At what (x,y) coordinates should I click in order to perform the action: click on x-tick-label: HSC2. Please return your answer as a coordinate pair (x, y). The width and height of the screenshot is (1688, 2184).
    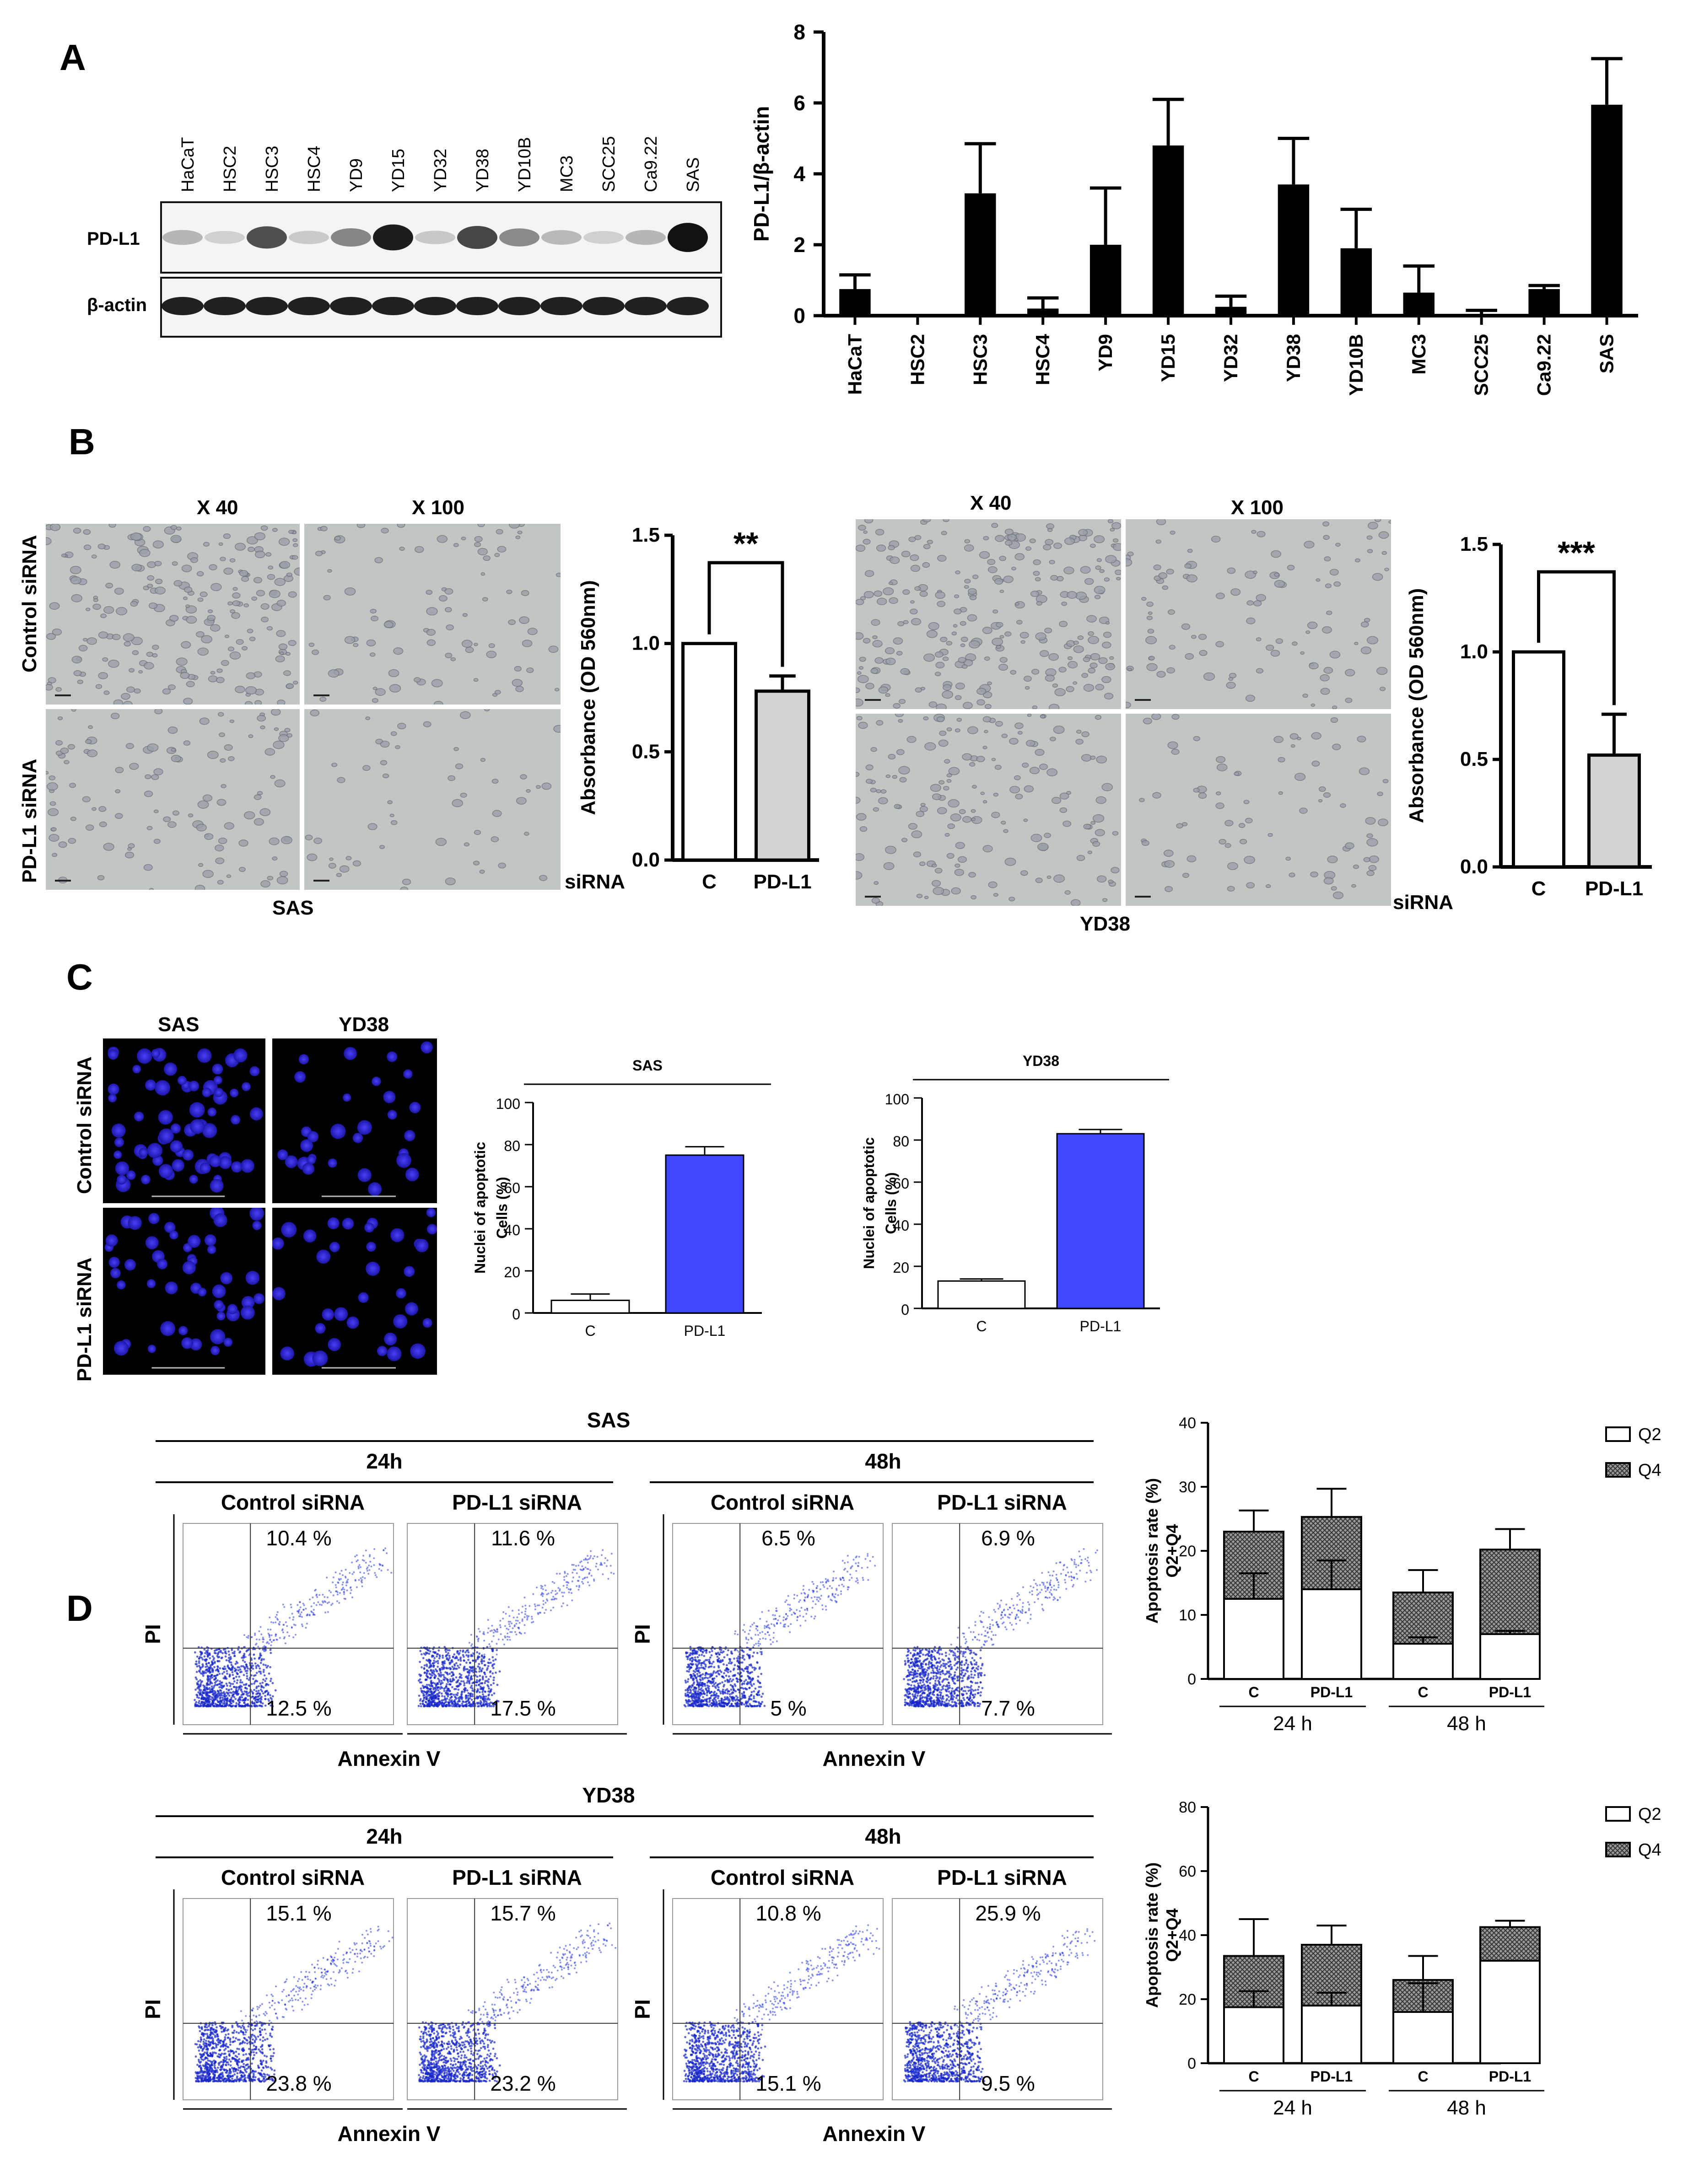
    Looking at the image, I should click on (917, 359).